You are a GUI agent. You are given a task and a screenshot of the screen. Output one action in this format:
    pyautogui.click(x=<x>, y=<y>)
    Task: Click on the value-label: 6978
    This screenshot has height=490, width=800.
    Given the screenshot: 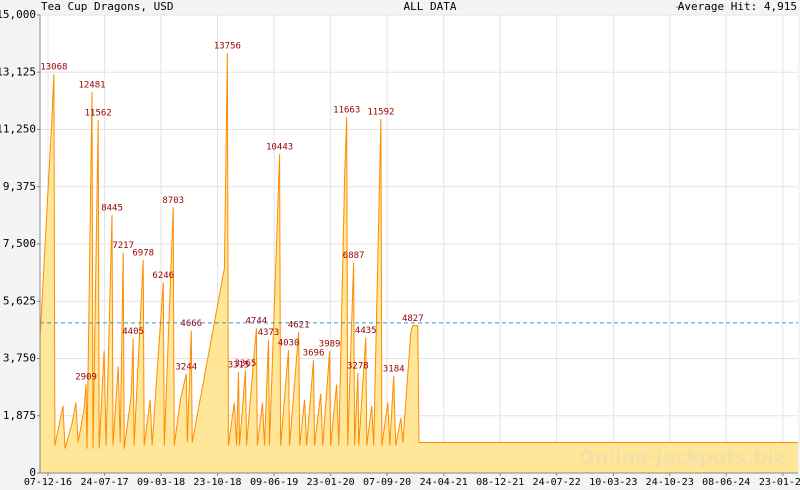 What is the action you would take?
    pyautogui.click(x=143, y=253)
    